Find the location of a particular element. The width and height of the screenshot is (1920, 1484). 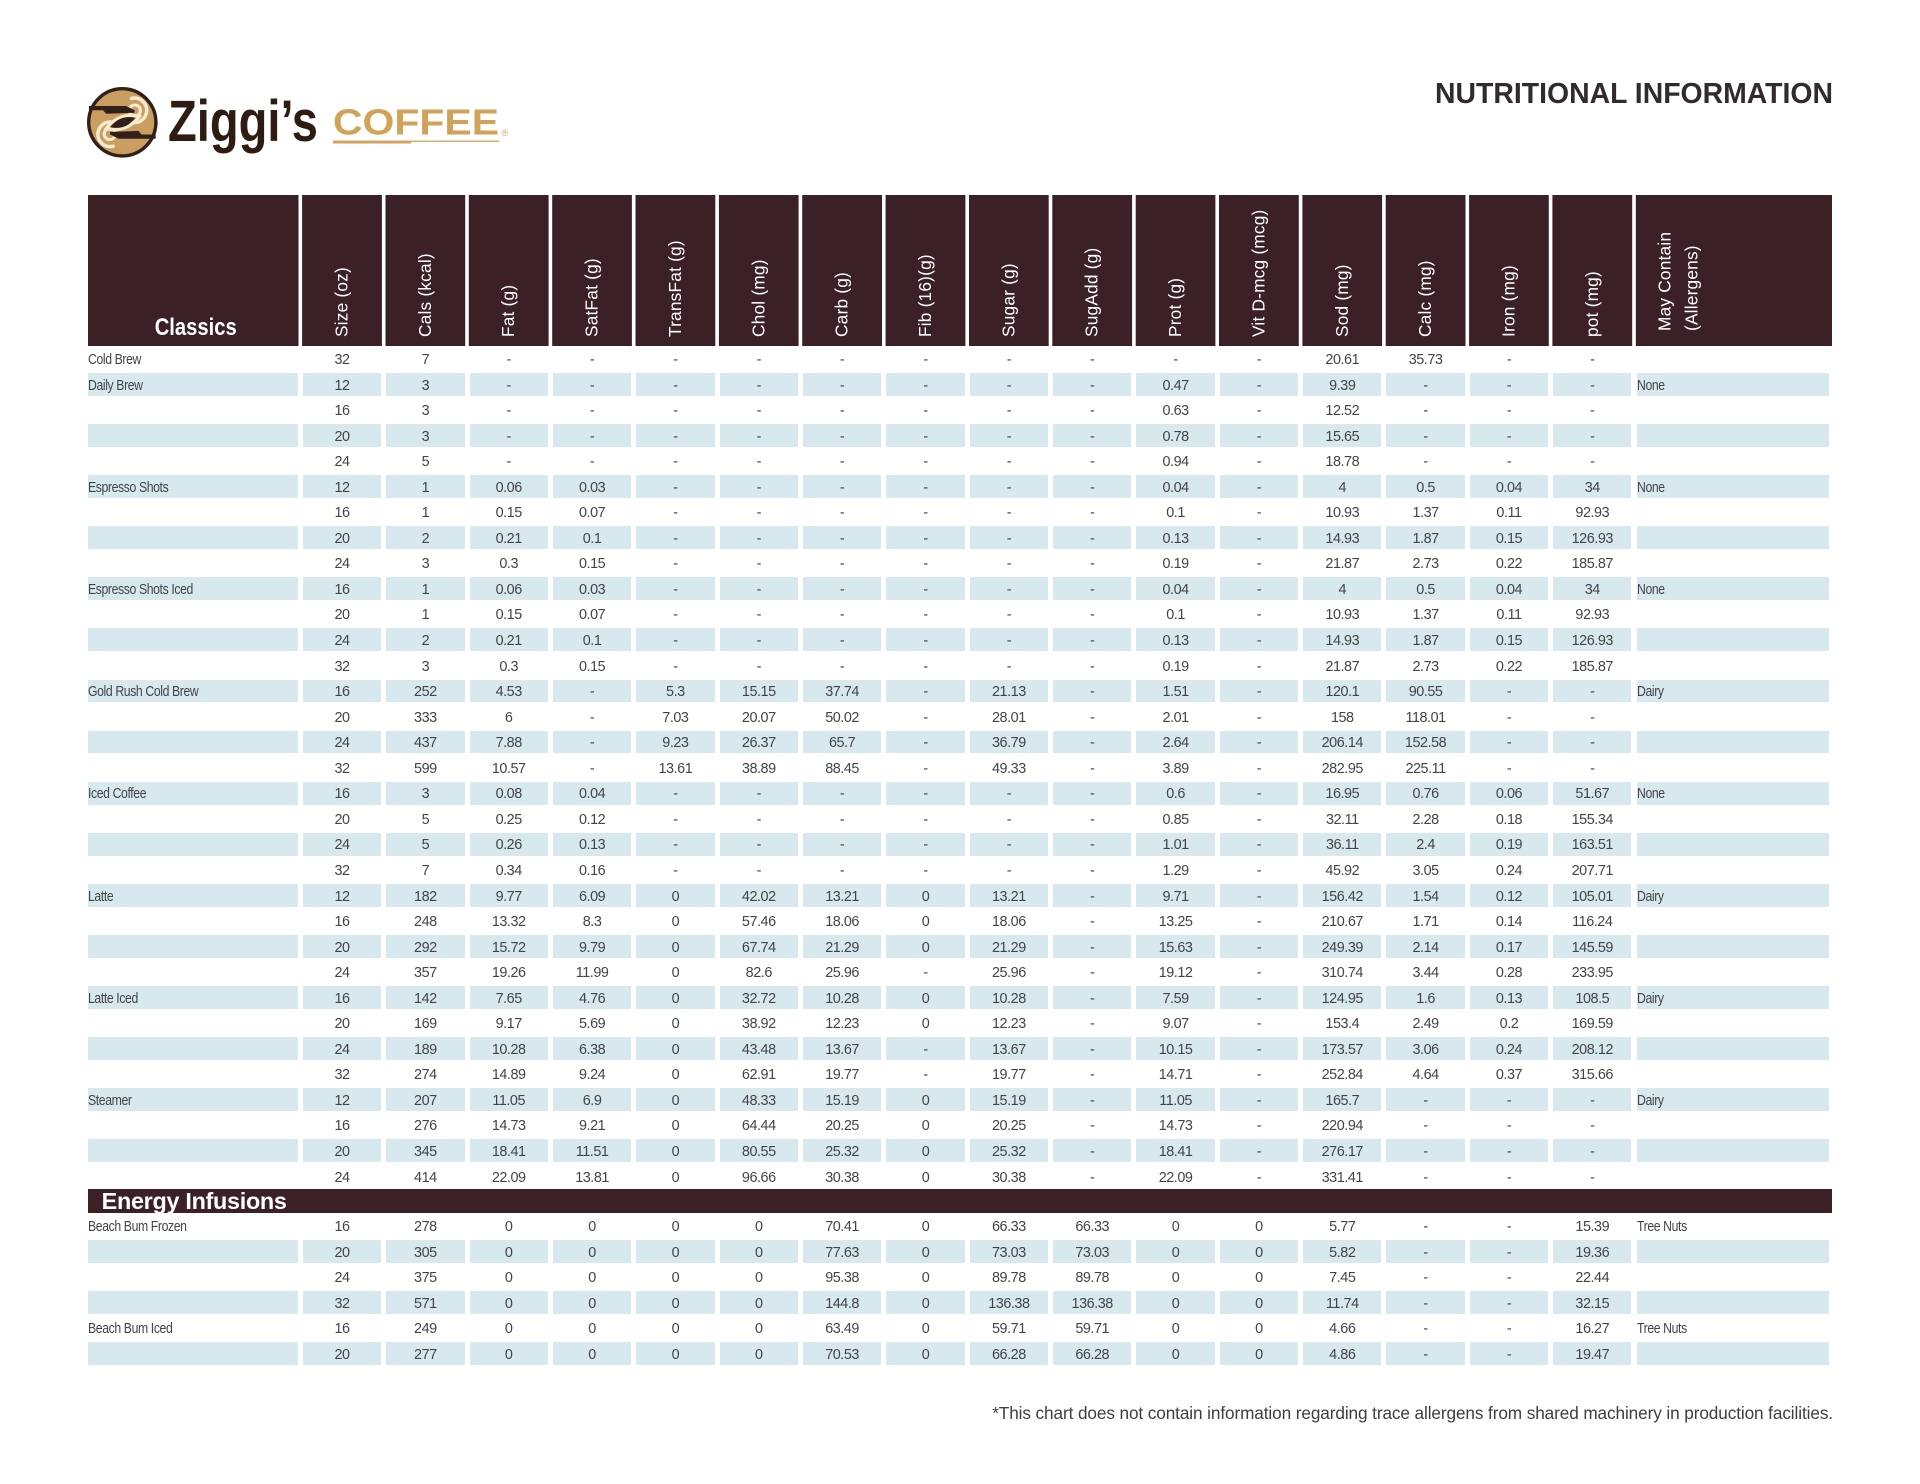

svg-text: SatFat (g) is located at coordinates (592, 297).